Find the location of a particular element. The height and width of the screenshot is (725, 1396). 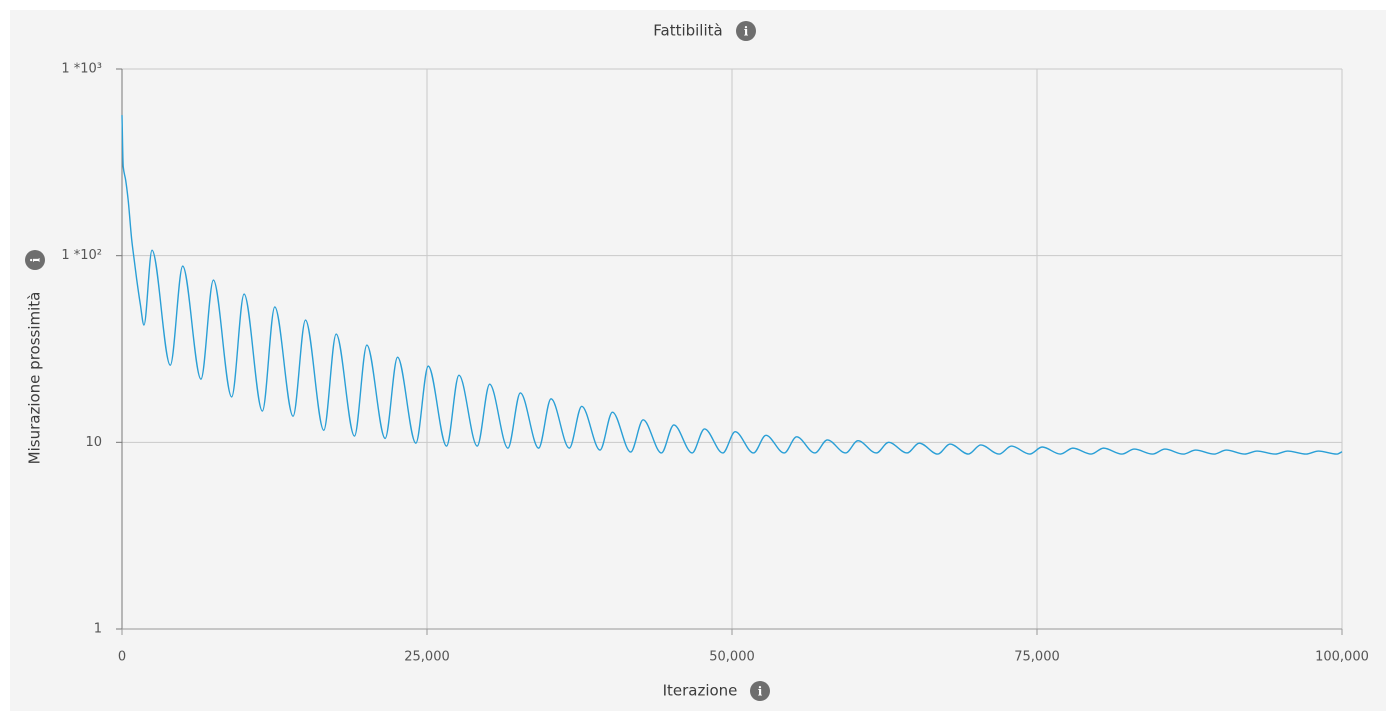

y-tick-label: 1 *10³ is located at coordinates (81, 69).